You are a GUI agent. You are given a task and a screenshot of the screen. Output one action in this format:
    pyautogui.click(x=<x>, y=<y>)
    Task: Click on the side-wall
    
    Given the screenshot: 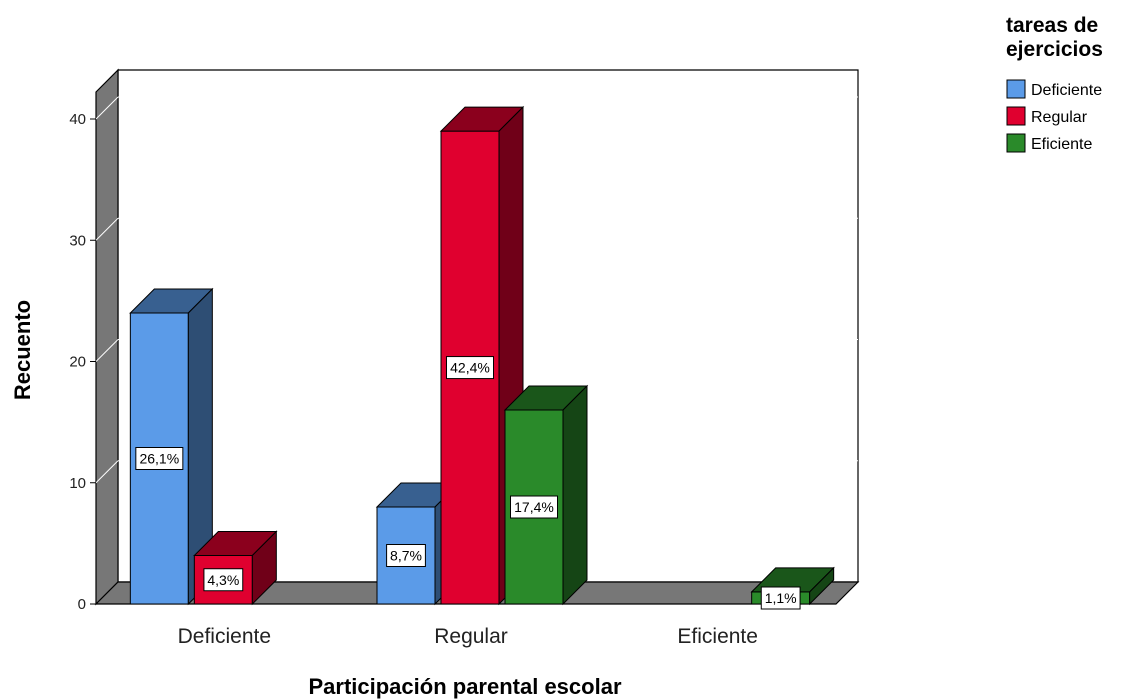 What is the action you would take?
    pyautogui.click(x=107, y=337)
    